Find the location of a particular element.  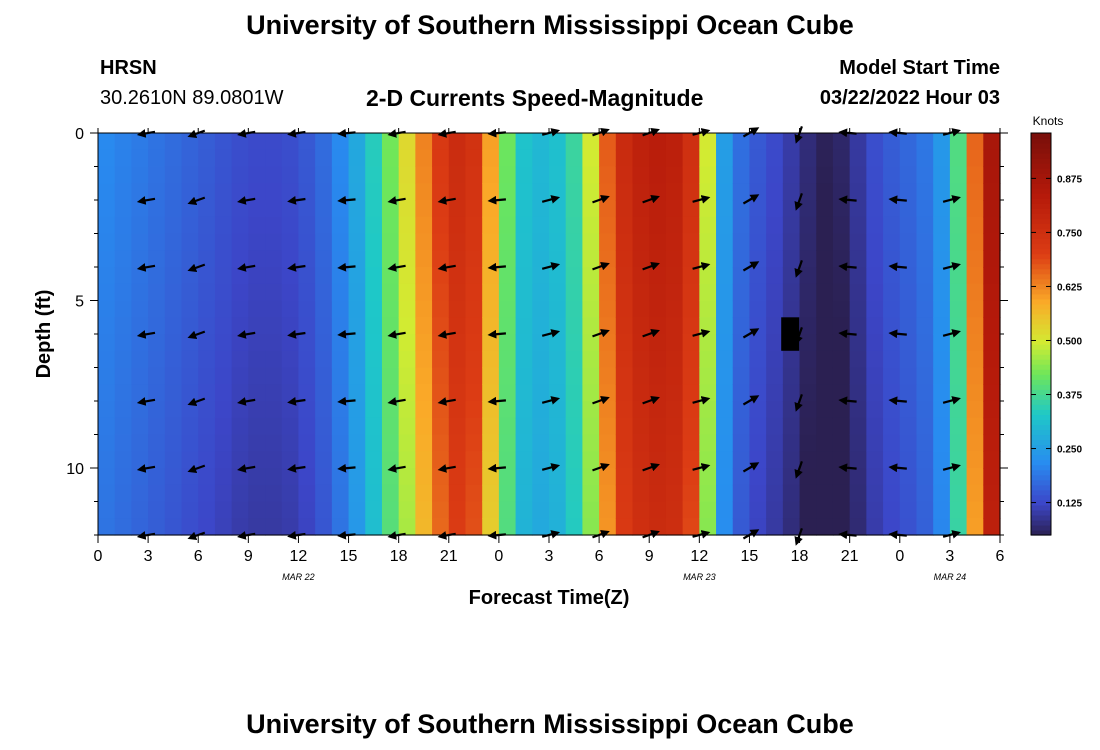

x-tick-label: 21 is located at coordinates (850, 556).